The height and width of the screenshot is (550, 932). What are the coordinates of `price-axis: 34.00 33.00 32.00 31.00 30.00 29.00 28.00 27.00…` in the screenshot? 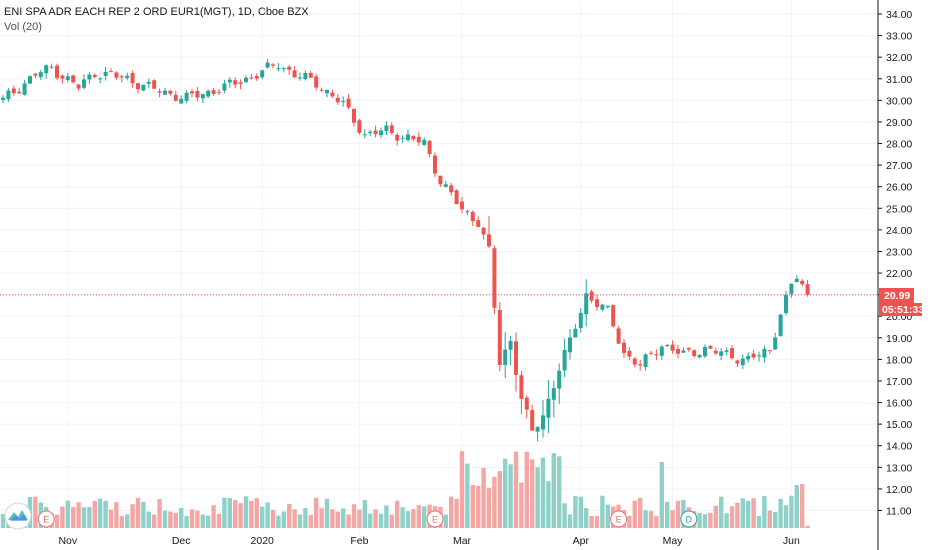 It's located at (895, 263).